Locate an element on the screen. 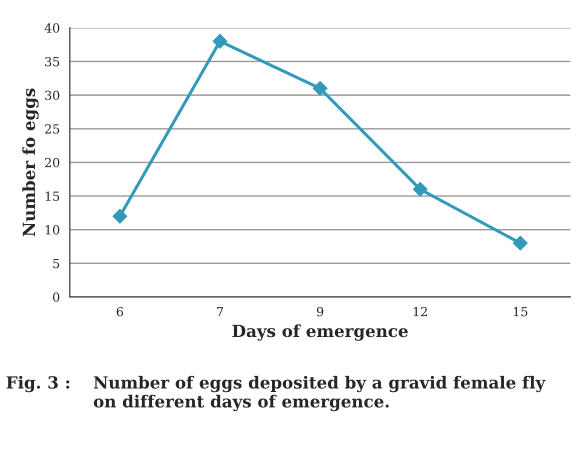 This screenshot has height=464, width=582. caption: Fig. 3 : is located at coordinates (38, 384).